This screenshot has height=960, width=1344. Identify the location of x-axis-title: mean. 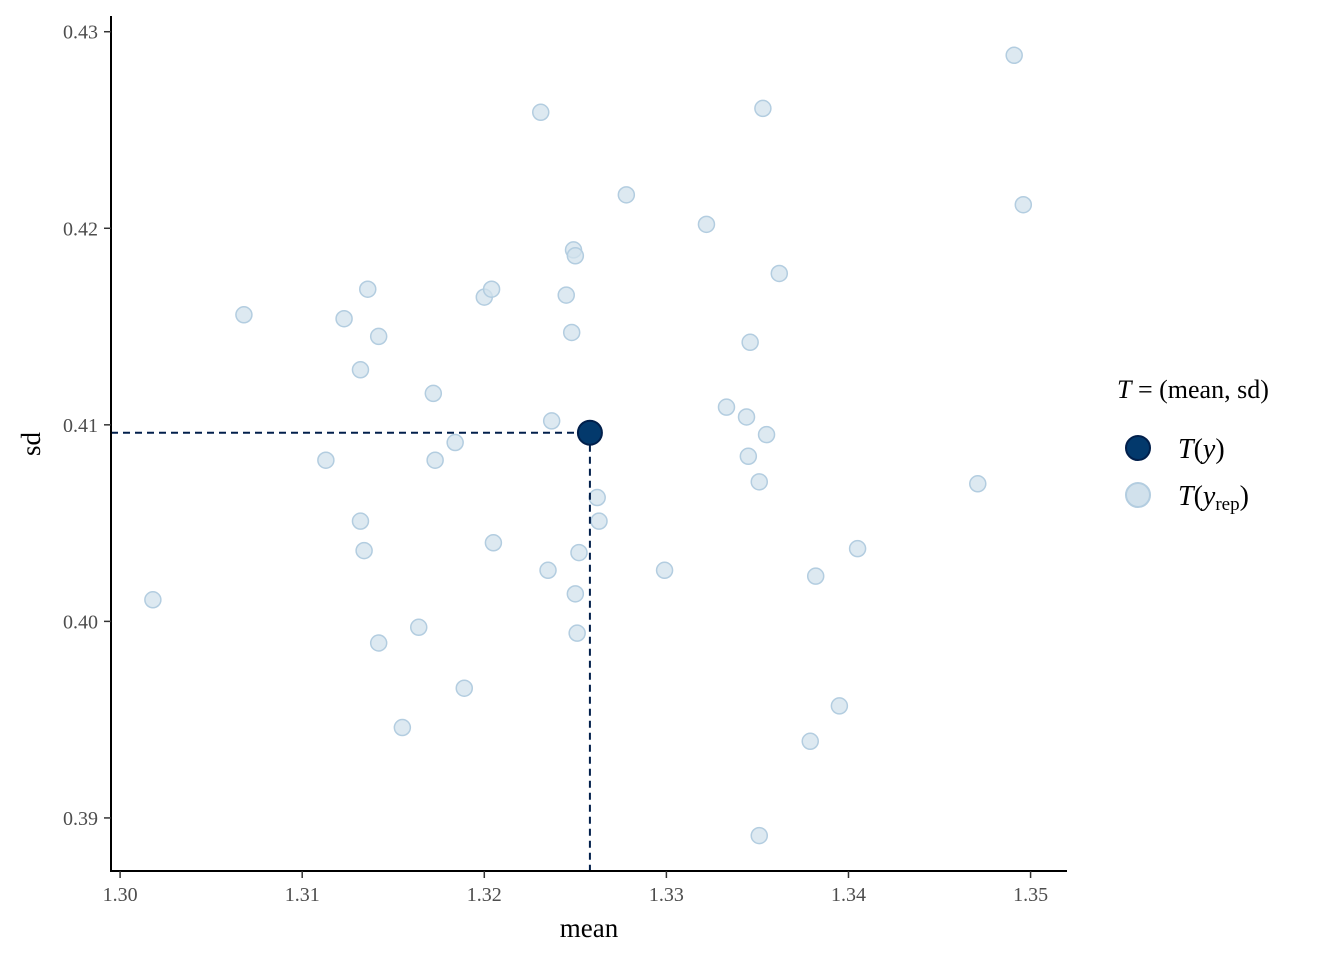
(589, 928).